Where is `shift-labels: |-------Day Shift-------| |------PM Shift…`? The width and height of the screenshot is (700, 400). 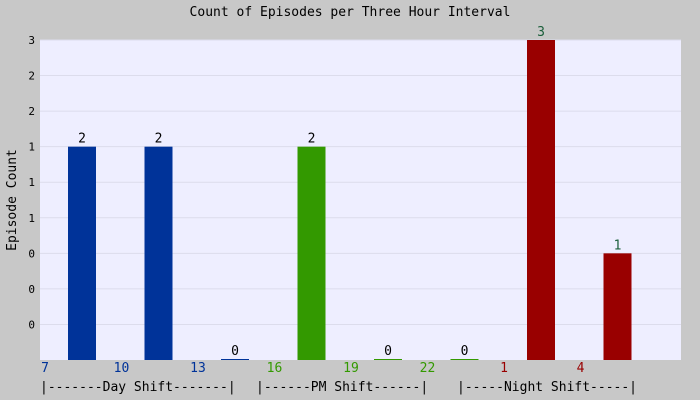
shift-labels: |-------Day Shift-------| |------PM Shift… is located at coordinates (338, 387).